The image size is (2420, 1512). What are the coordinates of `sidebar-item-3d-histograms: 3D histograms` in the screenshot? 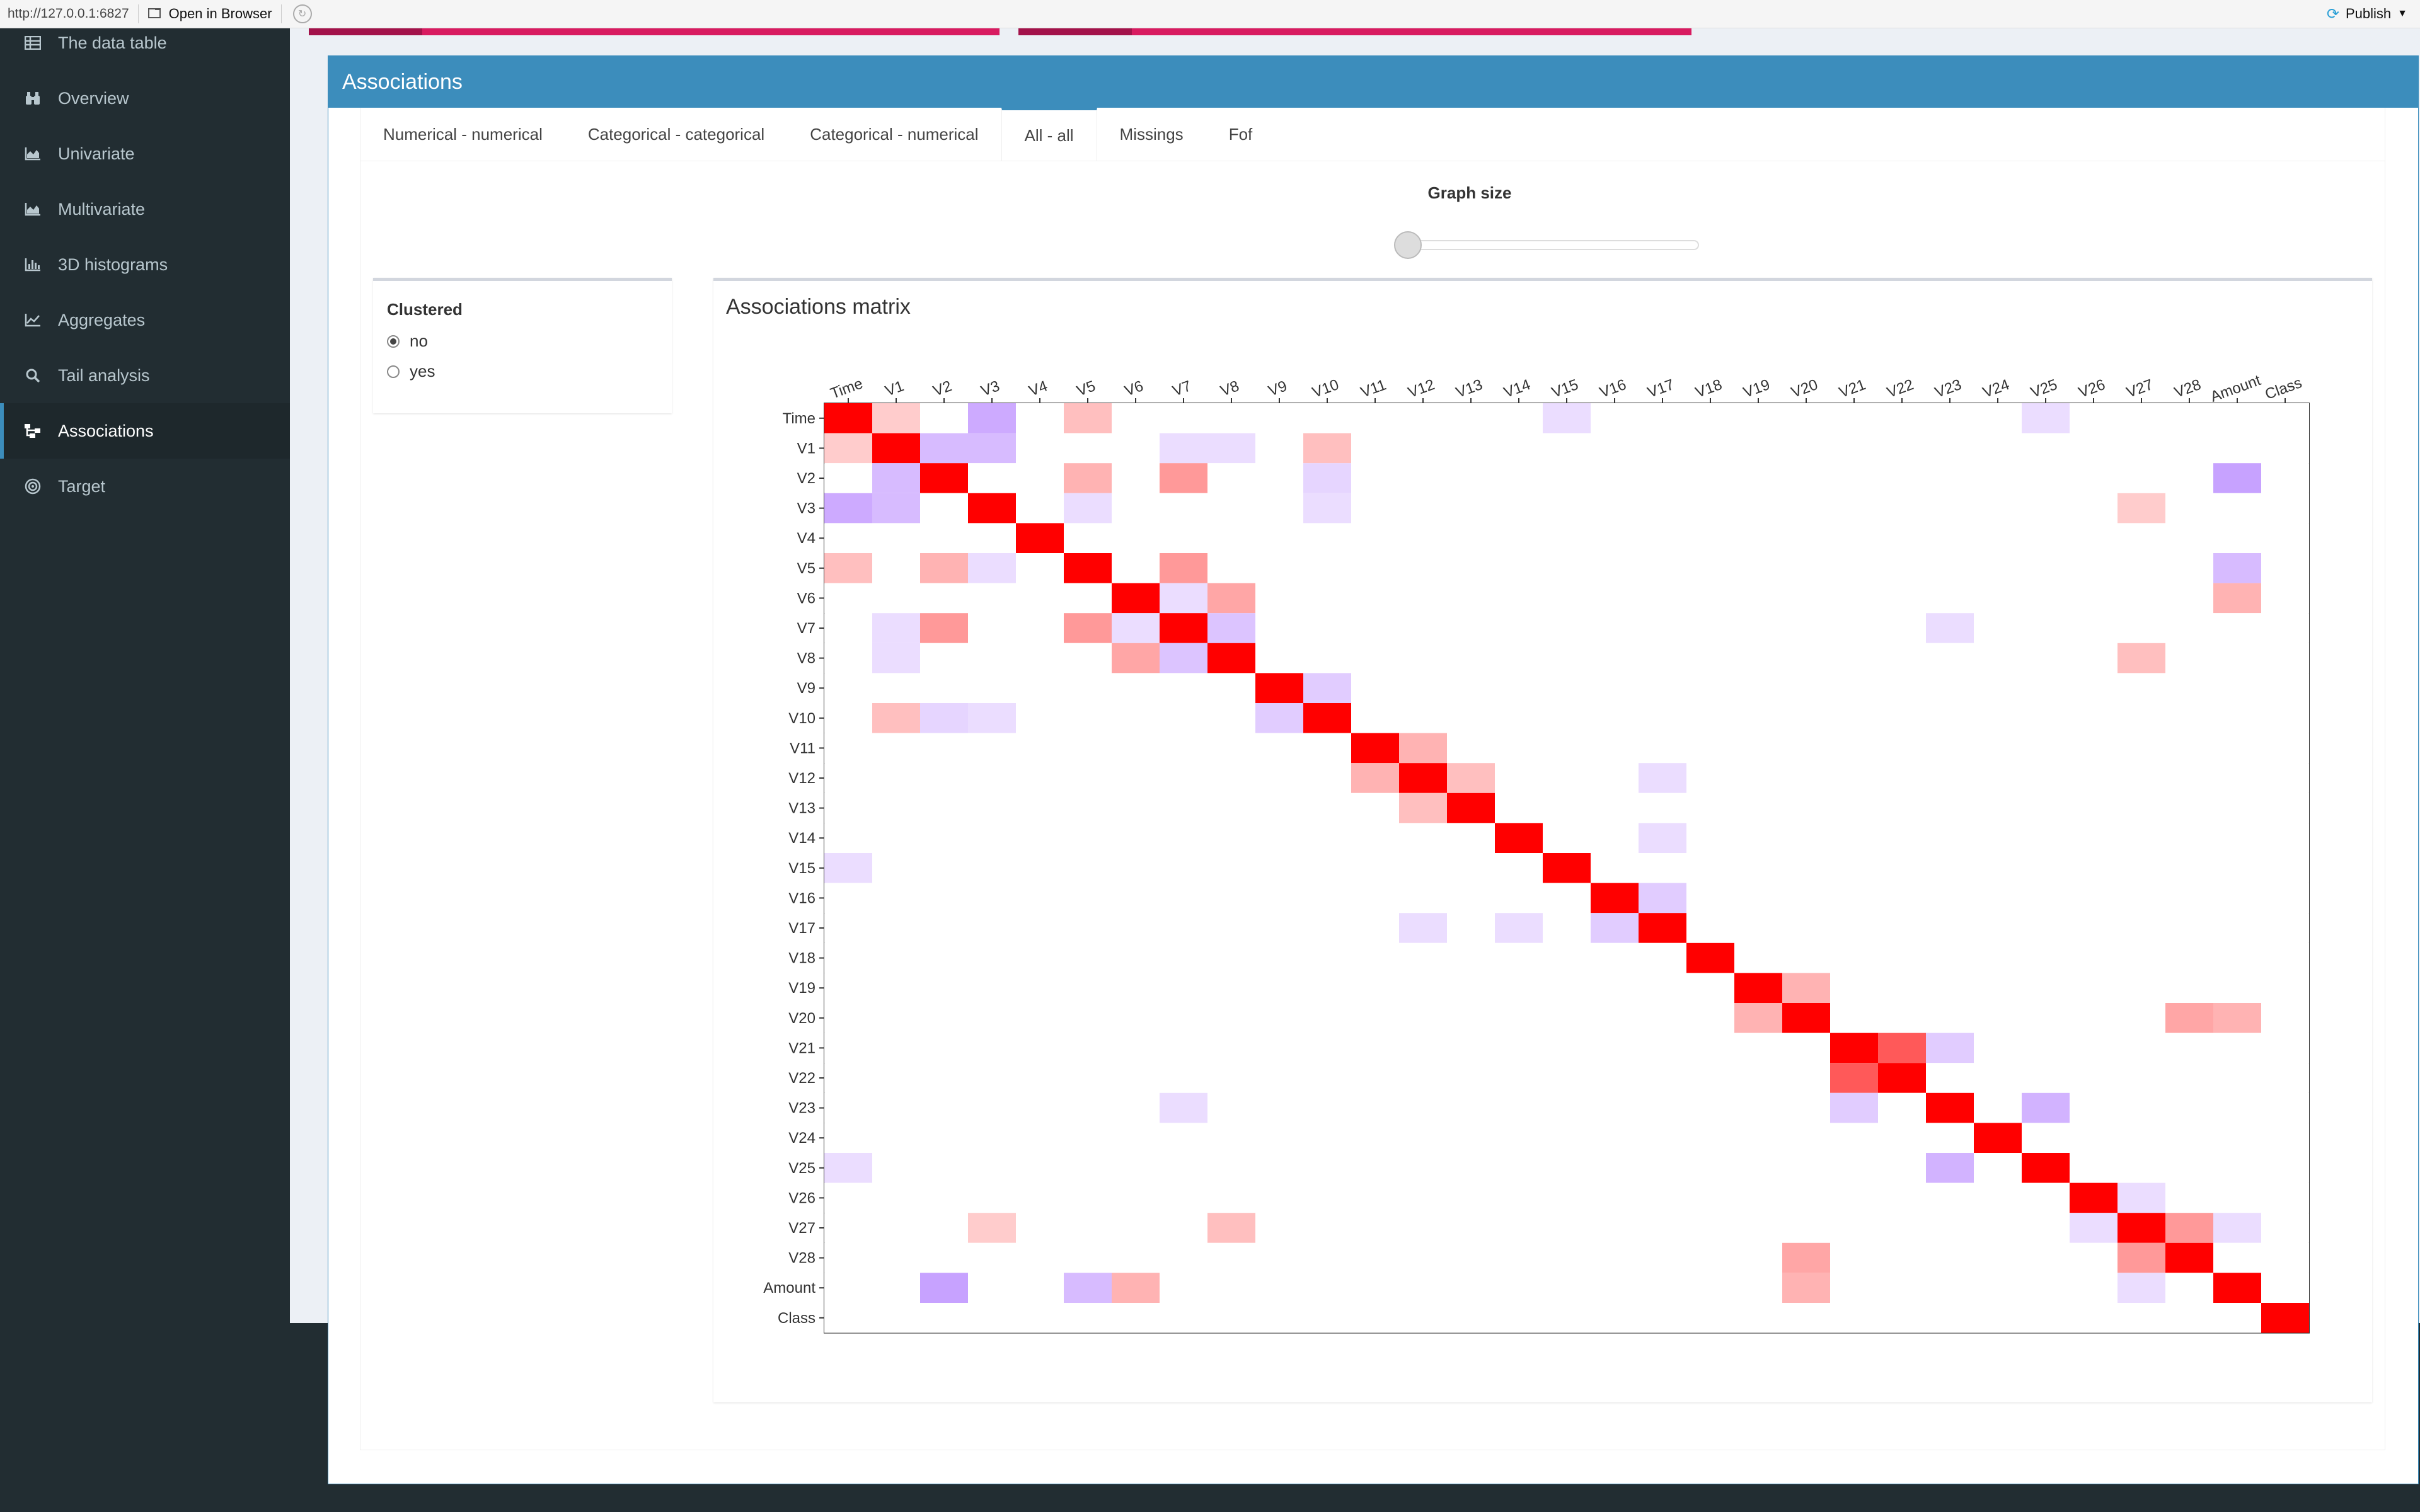 It's located at (145, 264).